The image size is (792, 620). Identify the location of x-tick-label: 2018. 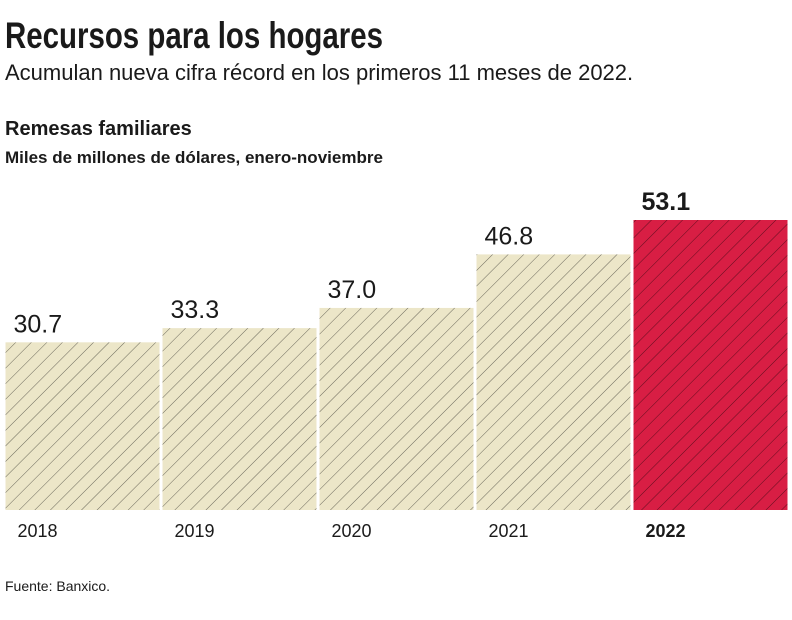
(38, 531).